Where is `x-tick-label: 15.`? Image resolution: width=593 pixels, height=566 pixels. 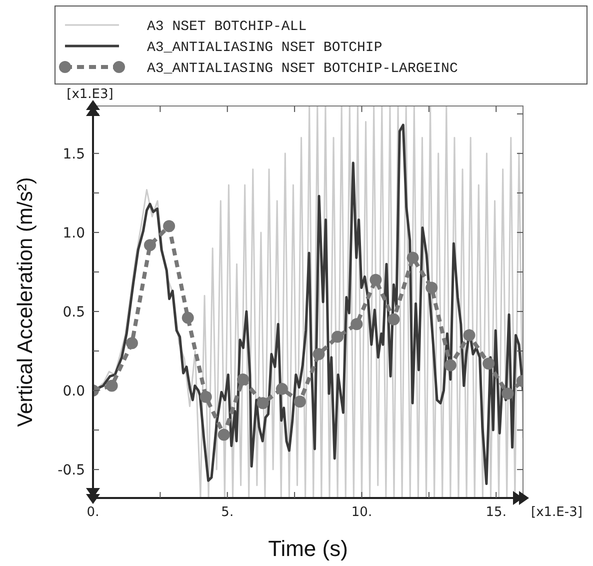
x-tick-label: 15. is located at coordinates (496, 512).